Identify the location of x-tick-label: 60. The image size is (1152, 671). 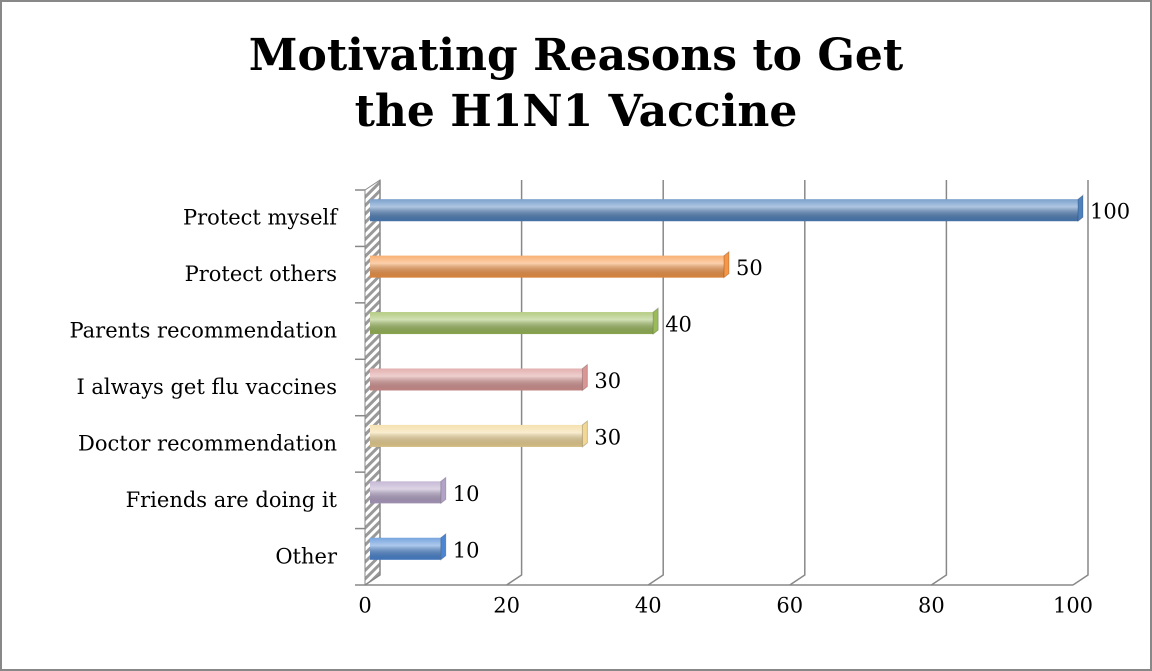
(789, 606).